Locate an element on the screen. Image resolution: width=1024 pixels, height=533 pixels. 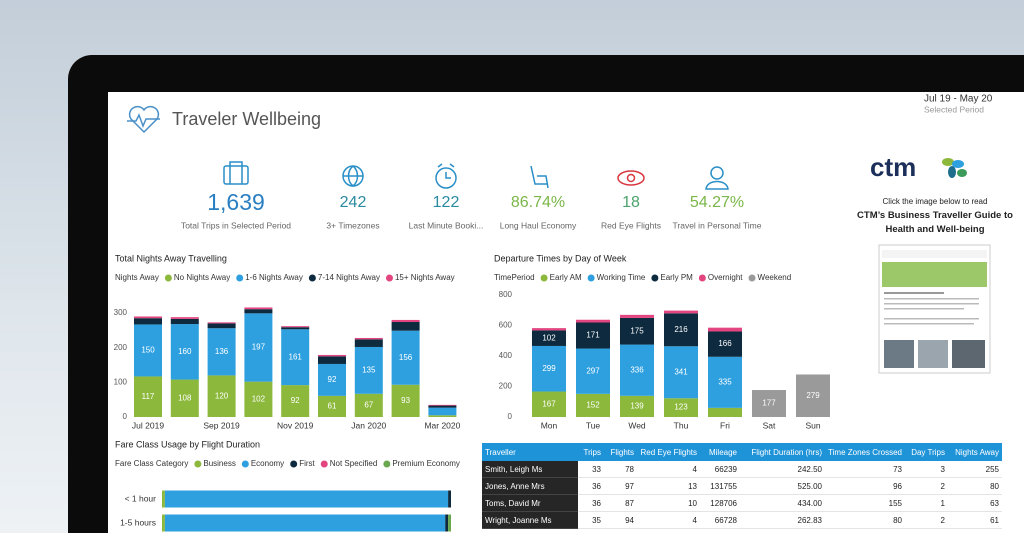
x-tick-label: Wed is located at coordinates (637, 425).